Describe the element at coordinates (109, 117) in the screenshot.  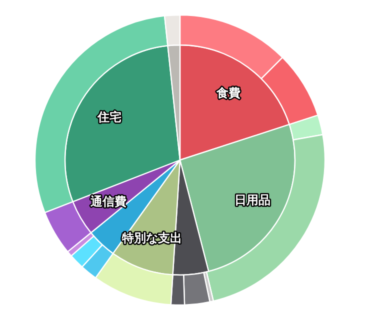
I see `slice-label: 住宅` at that location.